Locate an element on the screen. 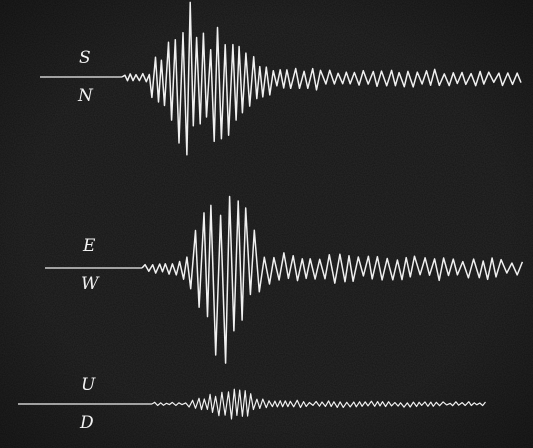  label-u: U is located at coordinates (88, 385).